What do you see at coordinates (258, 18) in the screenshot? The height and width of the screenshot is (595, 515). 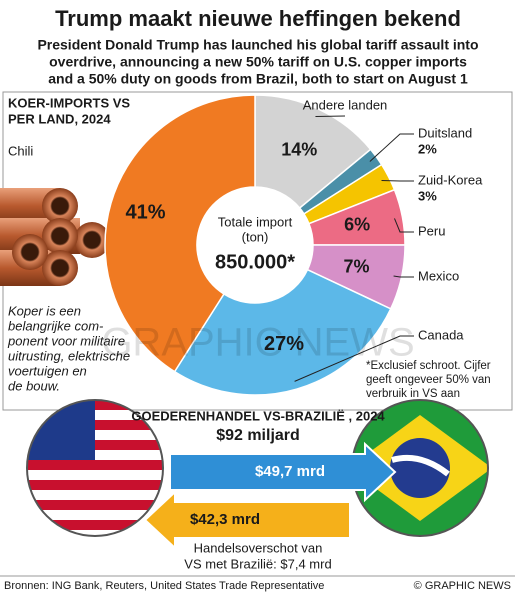 I see `title: Trump maakt nieuwe heffingen bekend` at bounding box center [258, 18].